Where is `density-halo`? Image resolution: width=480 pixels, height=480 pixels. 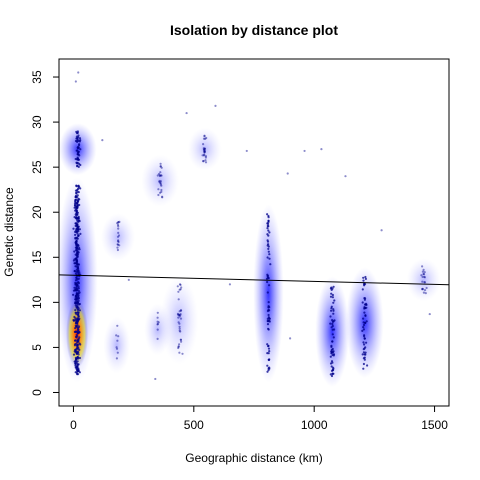
density-halo is located at coordinates (332, 331).